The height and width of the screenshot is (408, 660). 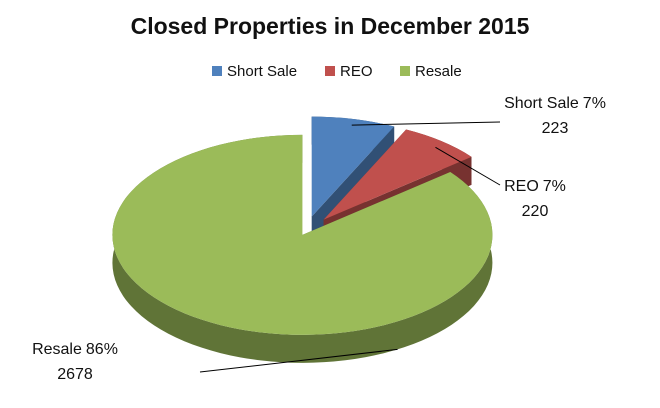 I want to click on label-category: Resale, so click(x=57, y=349).